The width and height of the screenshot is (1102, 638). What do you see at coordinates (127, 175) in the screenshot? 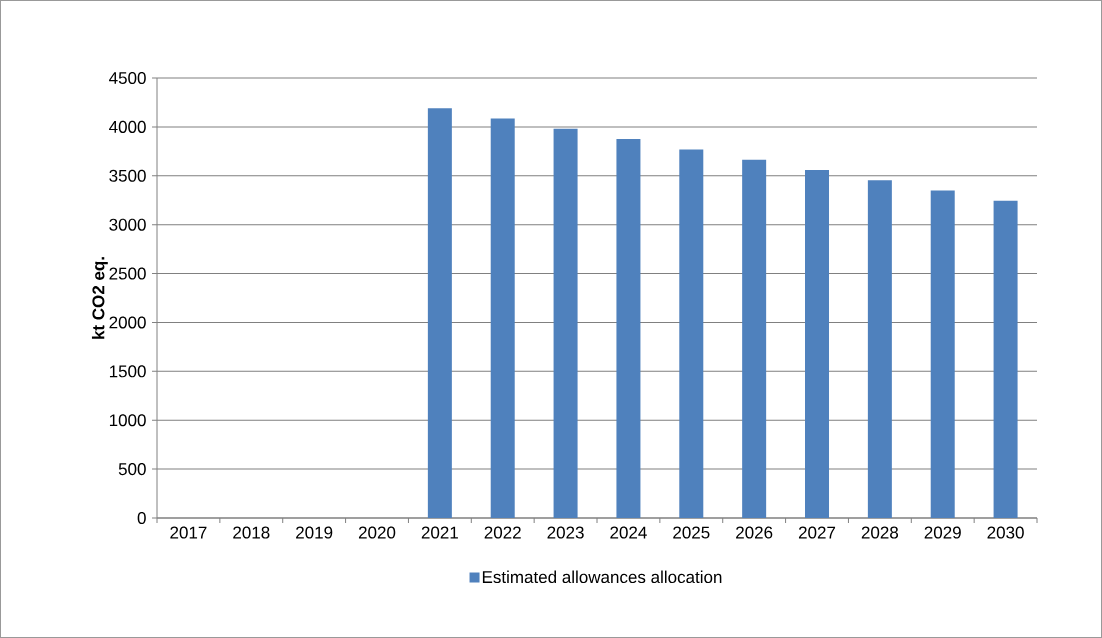
I see `y-tick-label: 3500` at bounding box center [127, 175].